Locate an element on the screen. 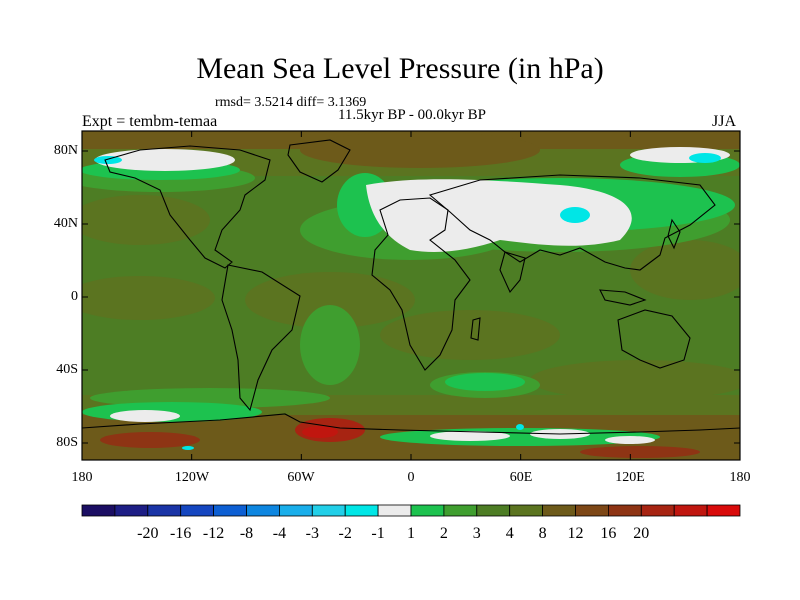 The width and height of the screenshot is (800, 600). coastline-asia is located at coordinates (572, 222).